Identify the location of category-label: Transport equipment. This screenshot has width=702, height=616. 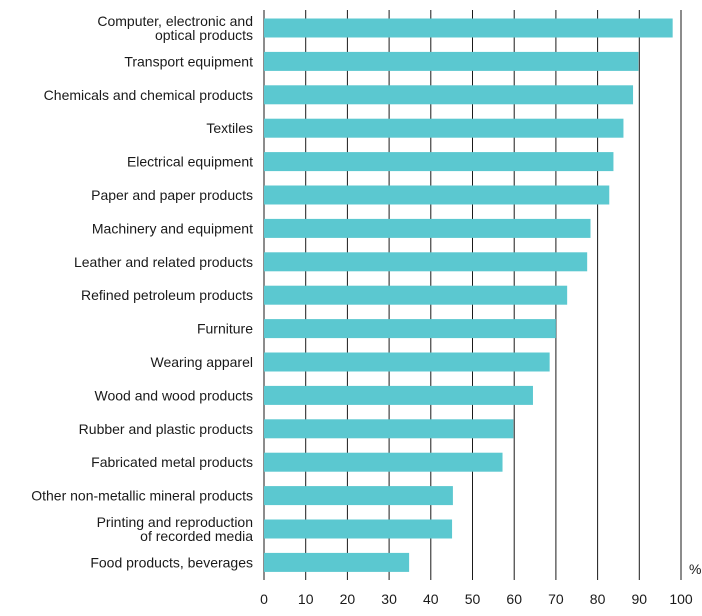
(188, 61).